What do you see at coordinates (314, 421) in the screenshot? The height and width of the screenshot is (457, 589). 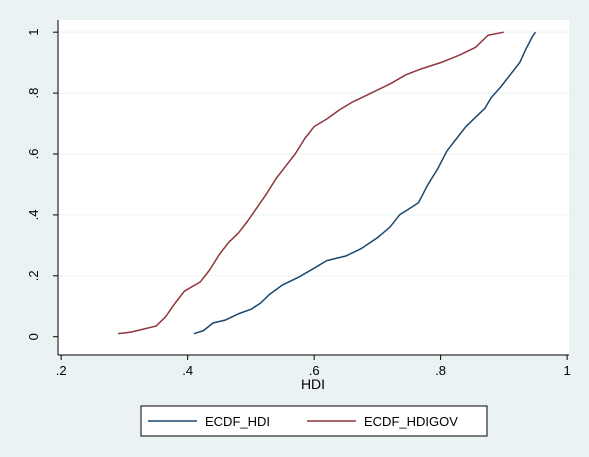 I see `legend: ECDF_HDI ECDF_HDIGOV` at bounding box center [314, 421].